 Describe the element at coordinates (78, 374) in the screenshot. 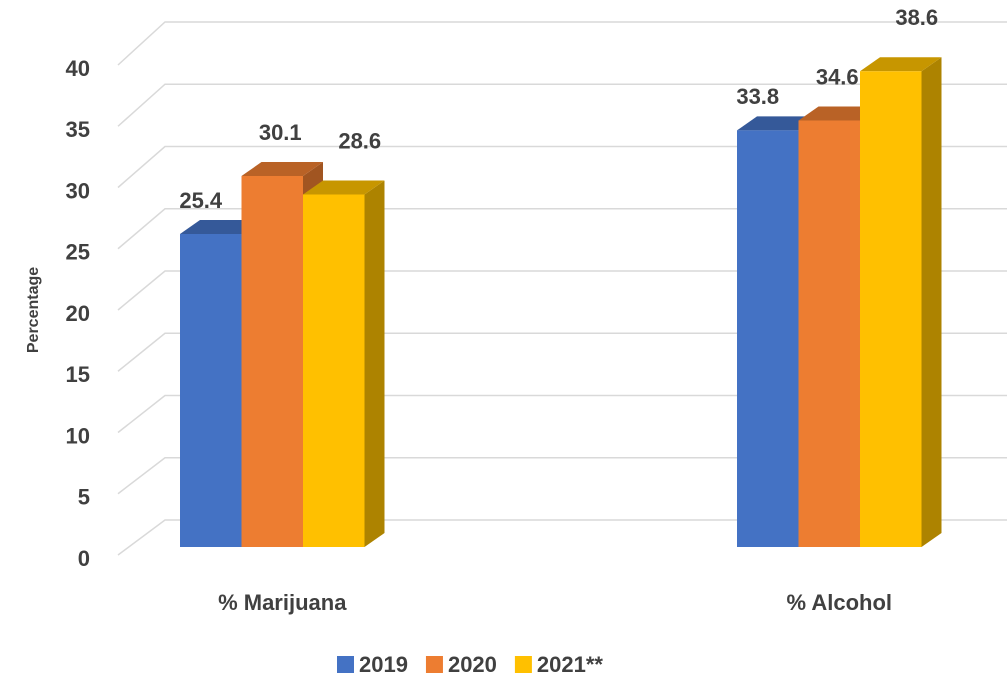

I see `y-tick-label: 15` at that location.